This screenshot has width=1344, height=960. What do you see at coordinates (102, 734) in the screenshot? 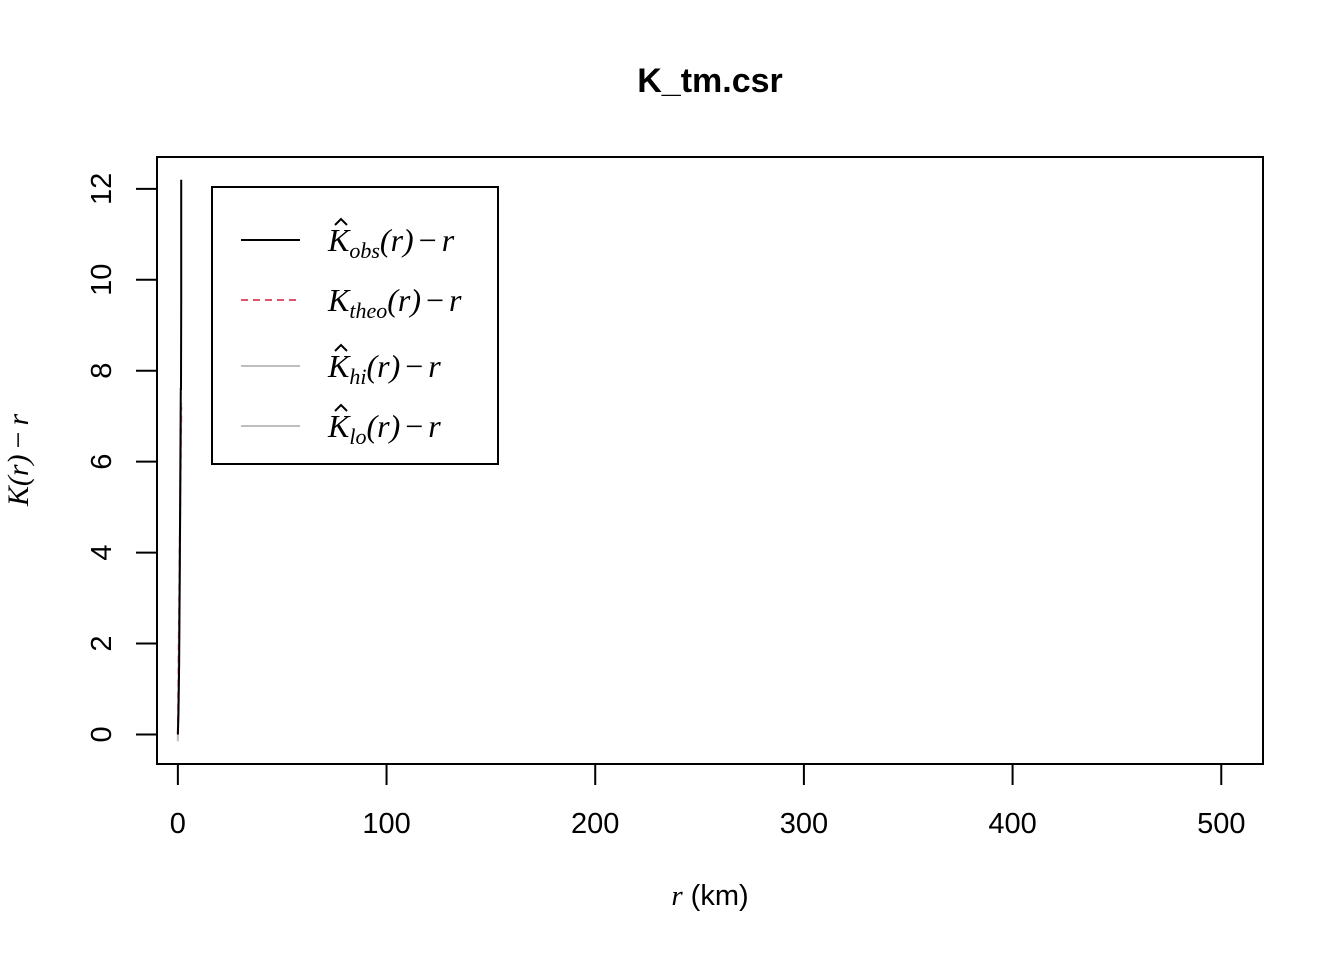
I see `y-tick-label: 0` at bounding box center [102, 734].